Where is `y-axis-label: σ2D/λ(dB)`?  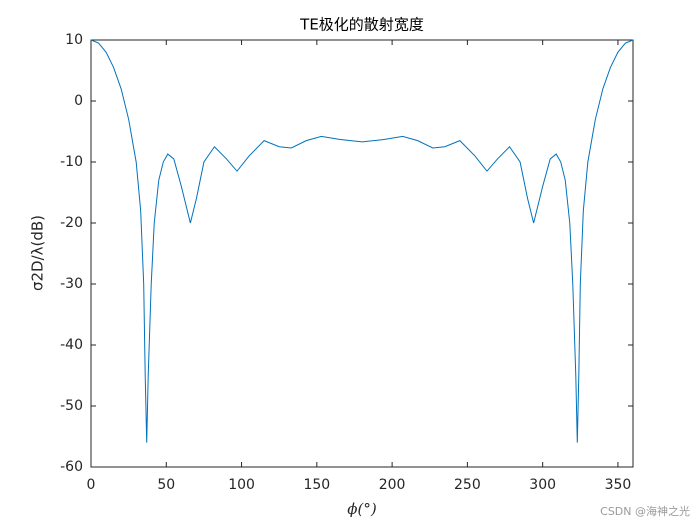
y-axis-label: σ2D/λ(dB) is located at coordinates (38, 253).